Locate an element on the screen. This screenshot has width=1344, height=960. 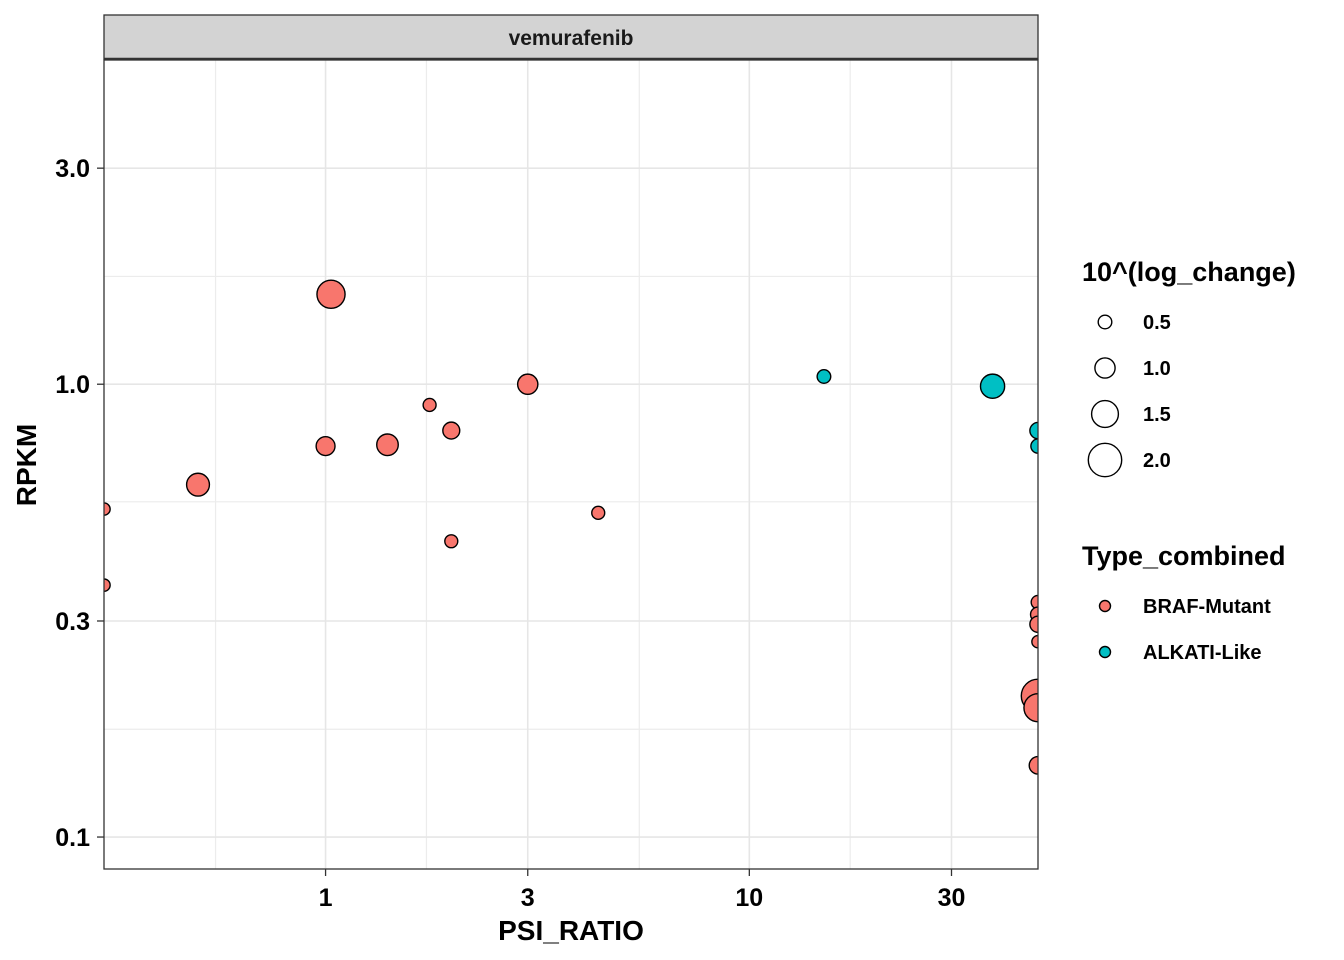
x-tick-label: 3 is located at coordinates (528, 898).